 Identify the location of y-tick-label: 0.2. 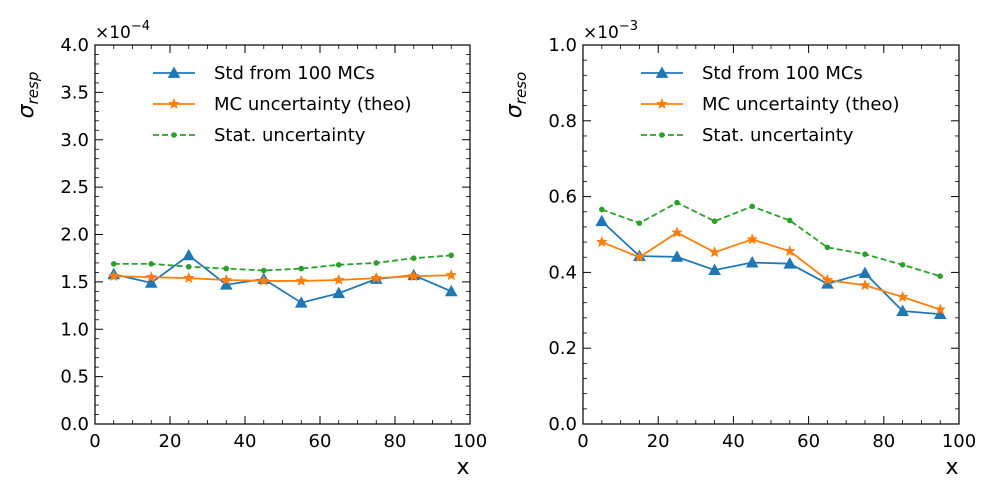
(562, 348).